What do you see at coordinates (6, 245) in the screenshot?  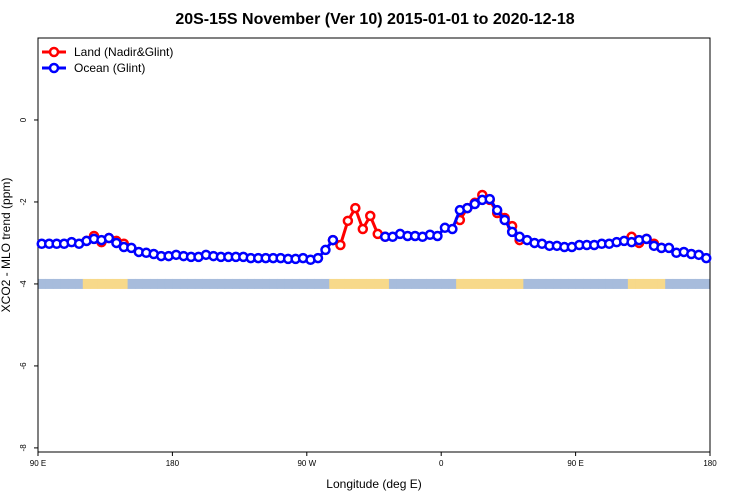 I see `y-axis-label: XCO2 - MLO trend (ppm)` at bounding box center [6, 245].